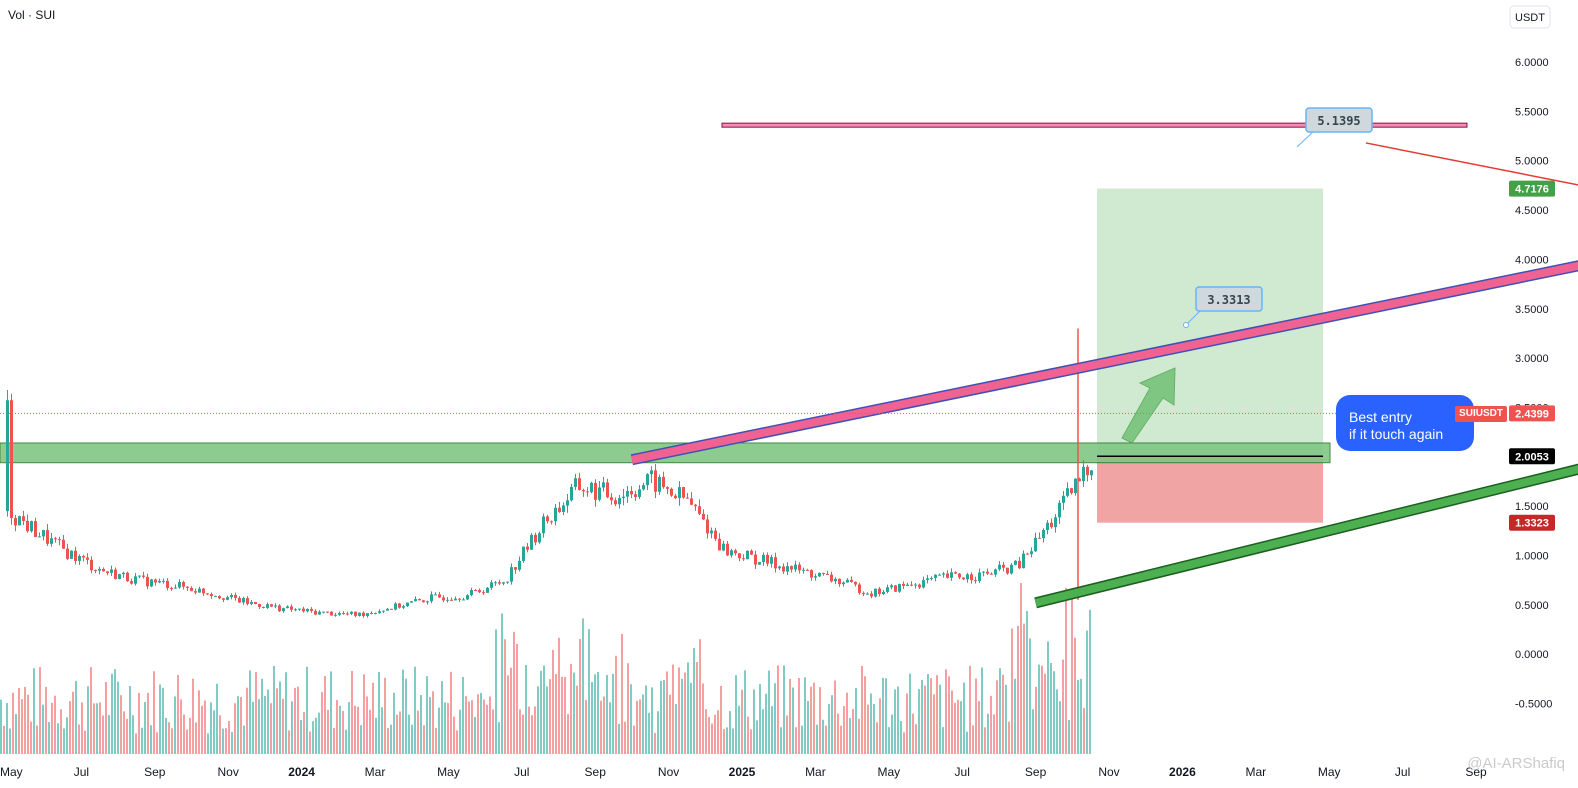 The width and height of the screenshot is (1578, 788). I want to click on x-tick-label: Jul, so click(1402, 772).